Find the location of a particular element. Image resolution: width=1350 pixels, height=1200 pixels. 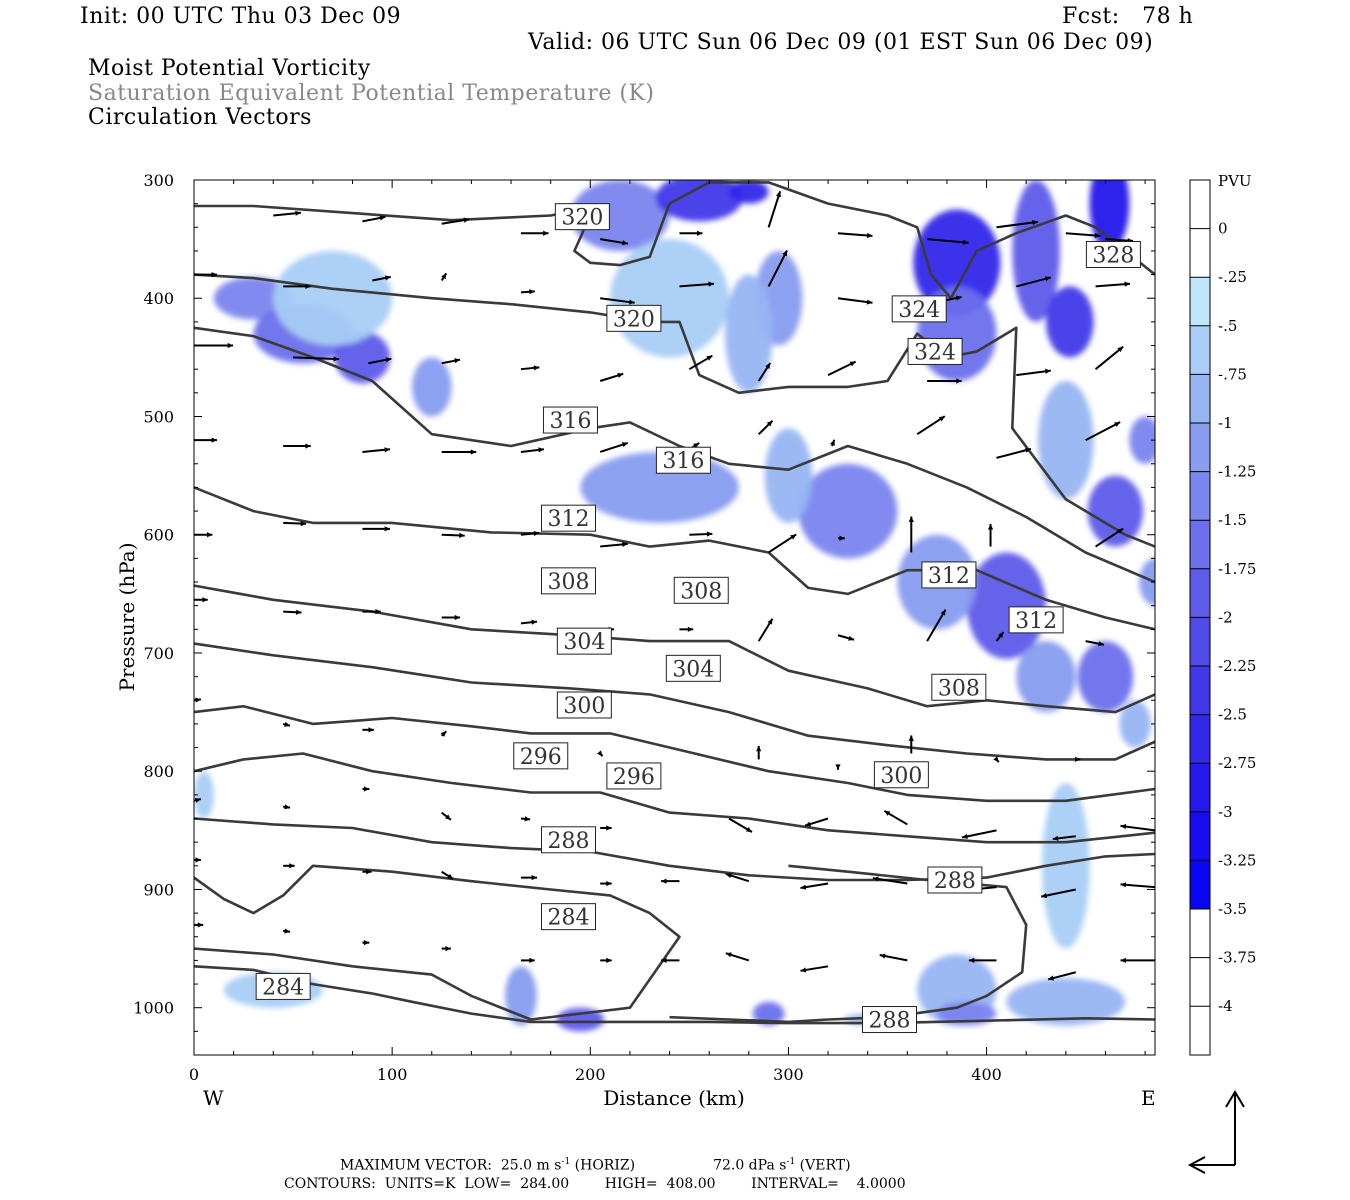

horiz-unit: (HORIZ) is located at coordinates (603, 1165).